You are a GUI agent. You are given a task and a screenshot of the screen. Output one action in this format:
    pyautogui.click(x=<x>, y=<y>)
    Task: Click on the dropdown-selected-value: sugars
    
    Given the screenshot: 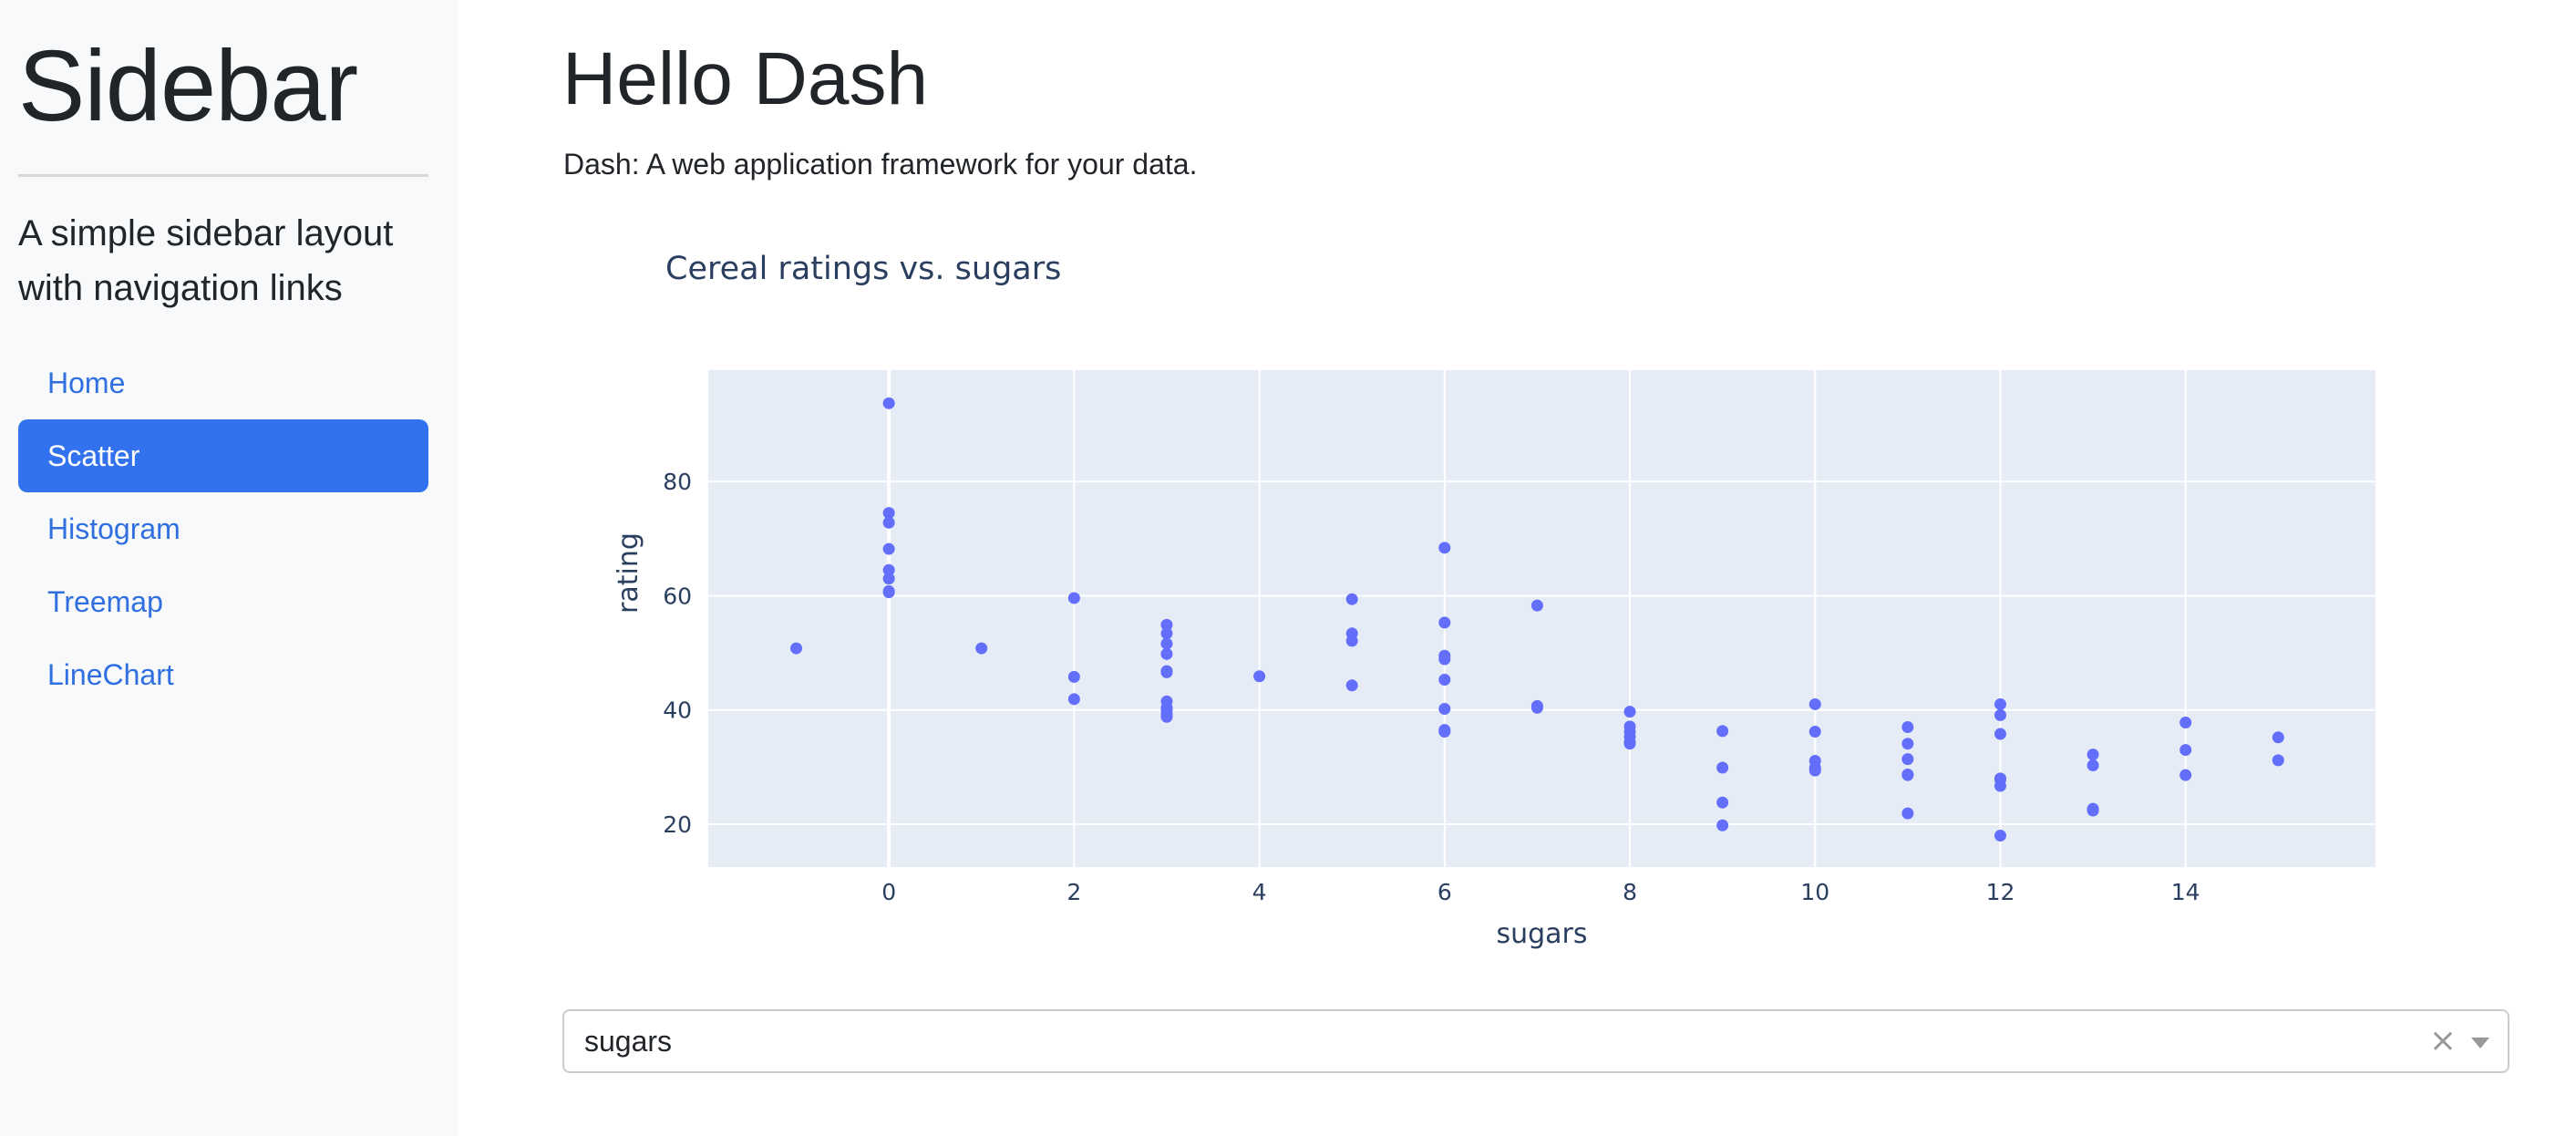 What is the action you would take?
    pyautogui.click(x=628, y=1041)
    